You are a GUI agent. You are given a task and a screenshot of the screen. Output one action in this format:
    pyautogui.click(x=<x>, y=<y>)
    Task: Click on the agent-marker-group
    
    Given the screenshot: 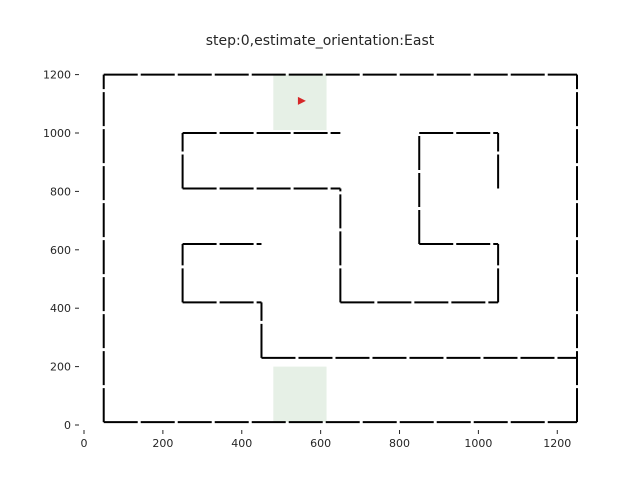 What is the action you would take?
    pyautogui.click(x=301, y=100)
    